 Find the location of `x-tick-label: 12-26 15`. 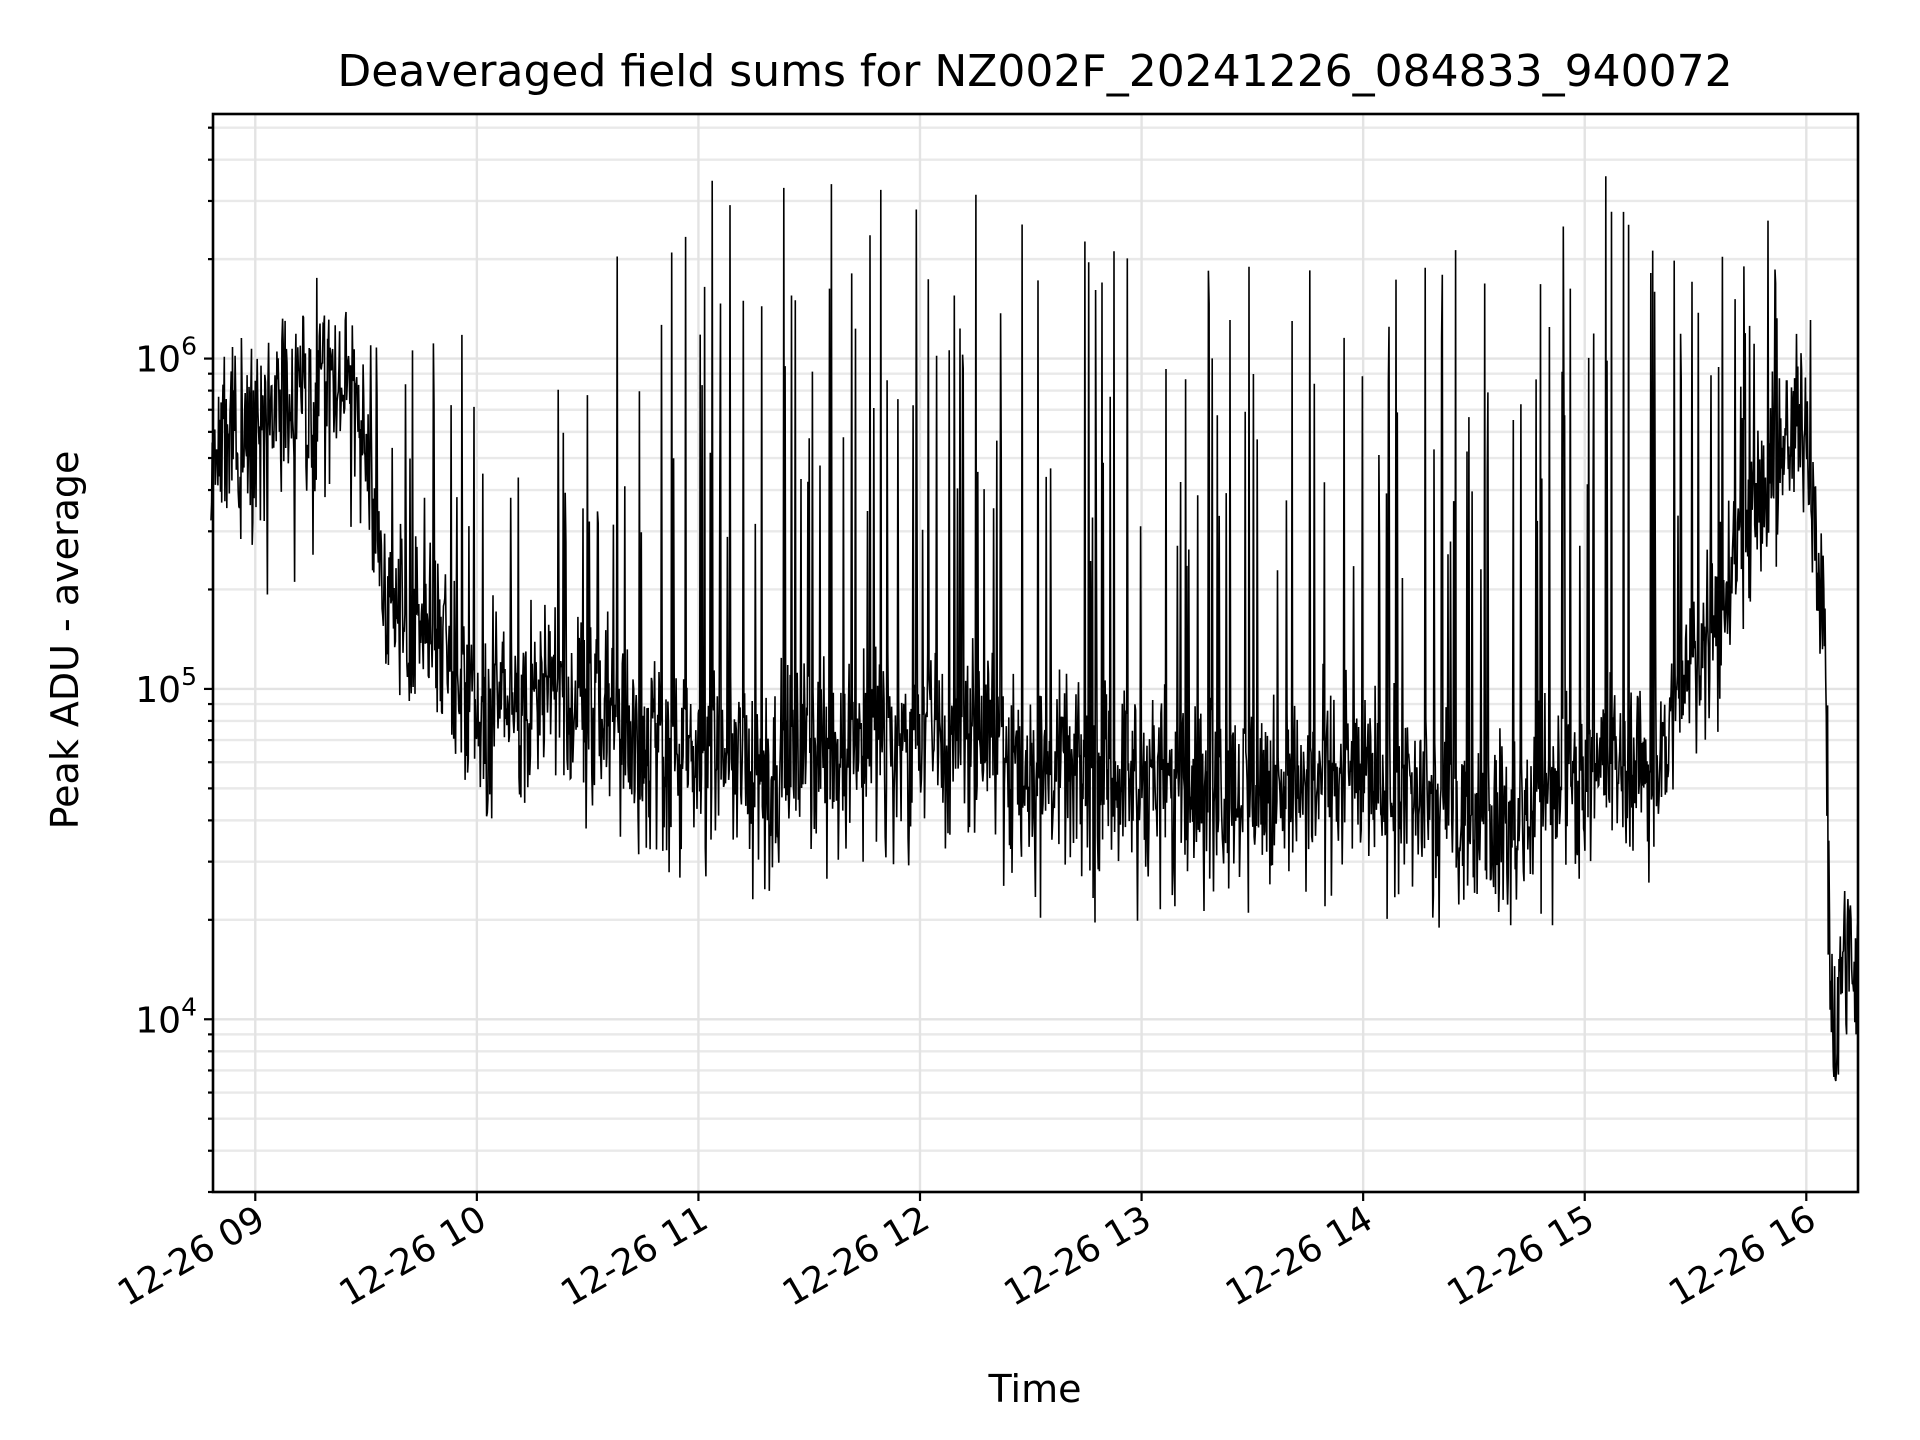

x-tick-label: 12-26 15 is located at coordinates (1521, 1256).